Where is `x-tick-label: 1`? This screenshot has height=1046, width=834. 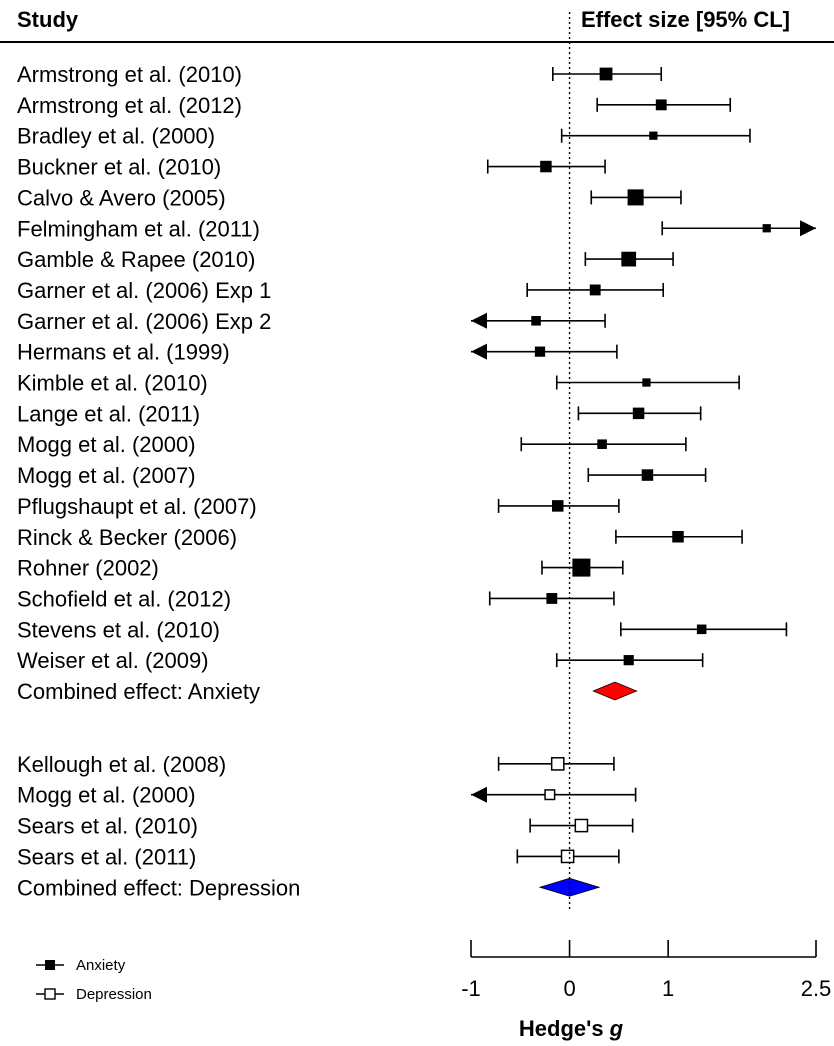
x-tick-label: 1 is located at coordinates (668, 988).